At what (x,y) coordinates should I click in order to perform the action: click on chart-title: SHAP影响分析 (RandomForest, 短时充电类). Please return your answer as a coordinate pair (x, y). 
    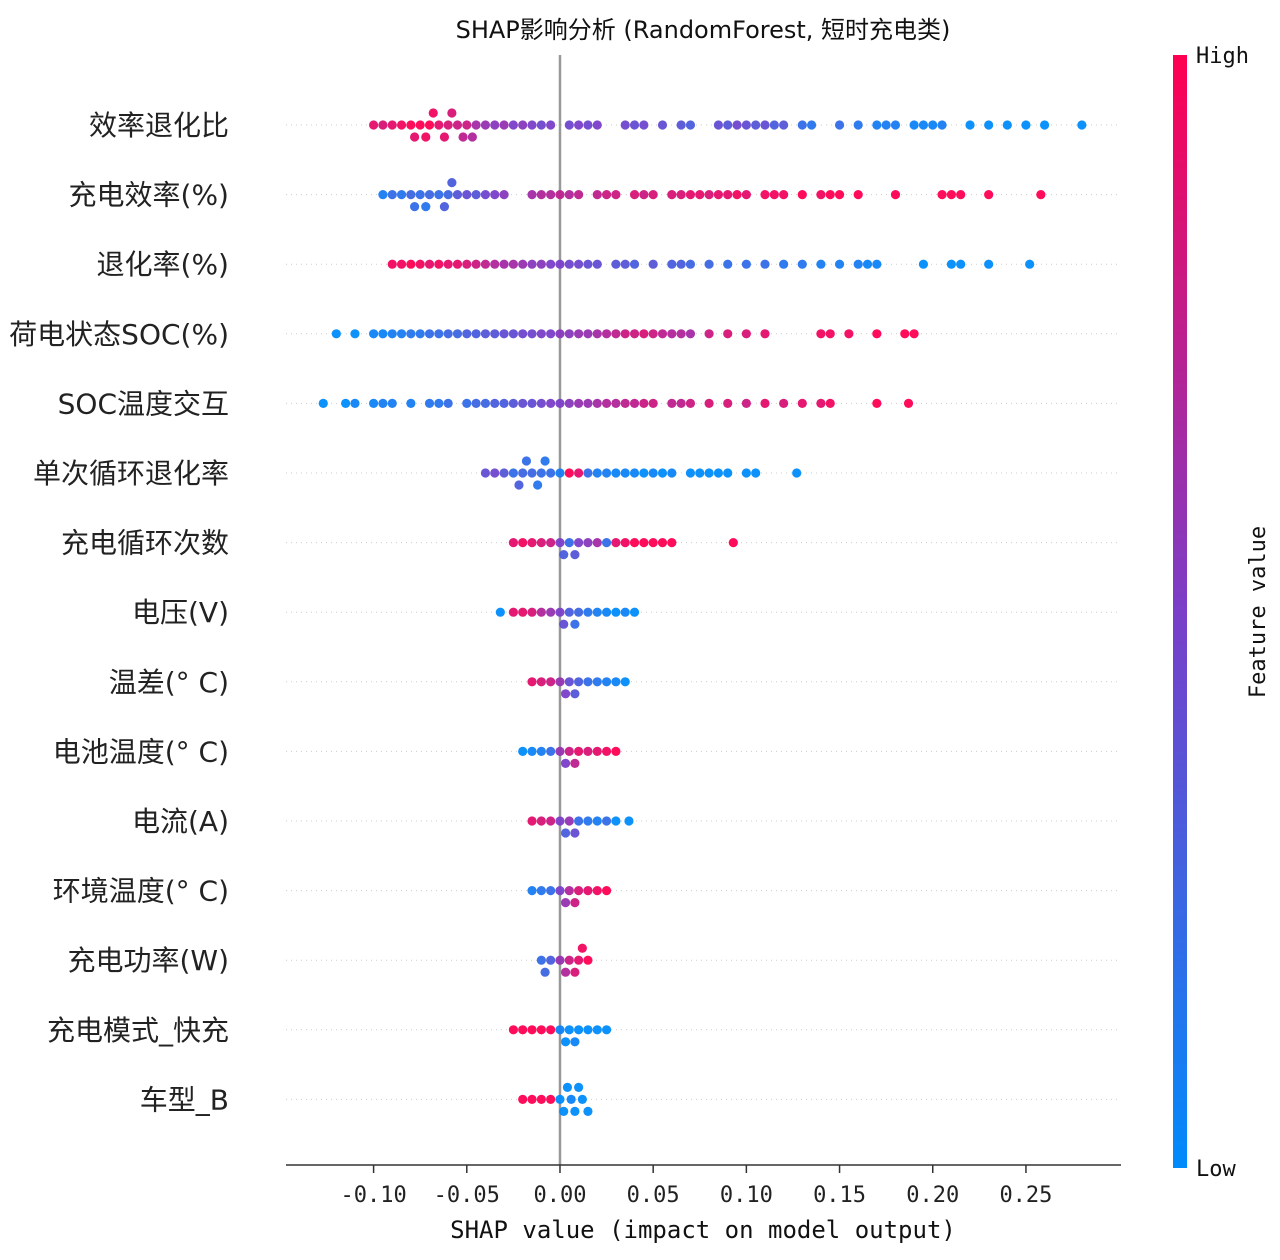
    Looking at the image, I should click on (703, 30).